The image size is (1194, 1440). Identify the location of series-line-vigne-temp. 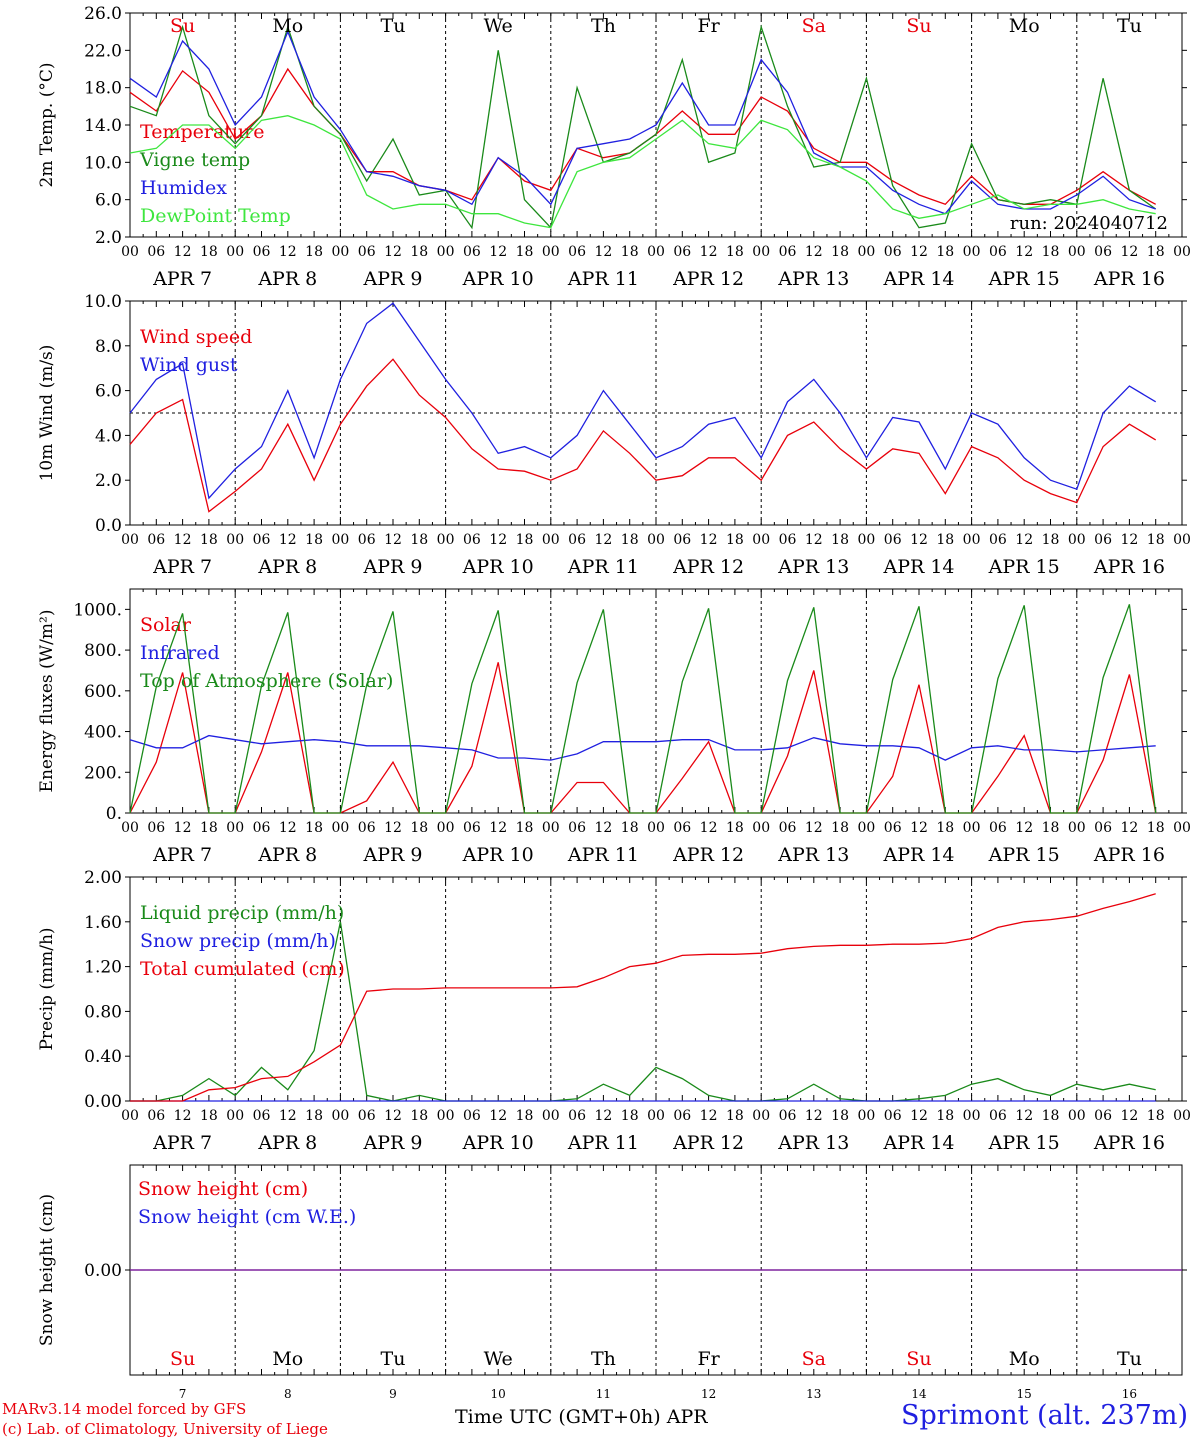
(643, 127).